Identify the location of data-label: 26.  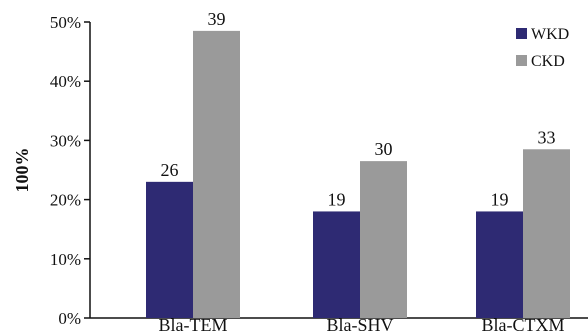
(170, 170).